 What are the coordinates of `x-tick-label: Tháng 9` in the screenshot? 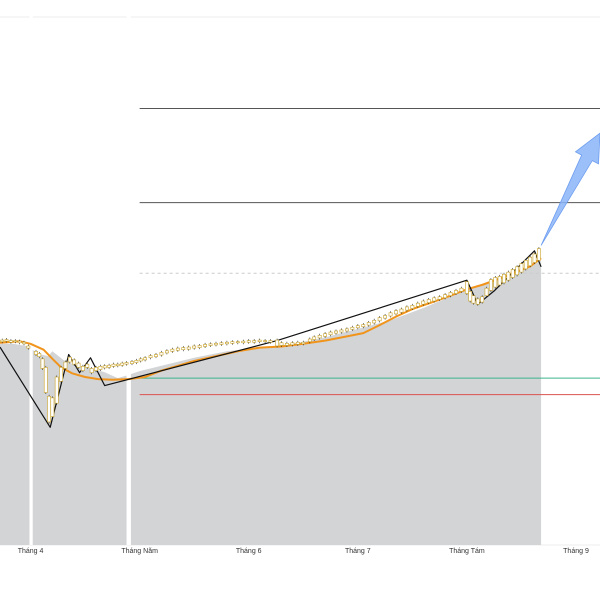 It's located at (576, 551).